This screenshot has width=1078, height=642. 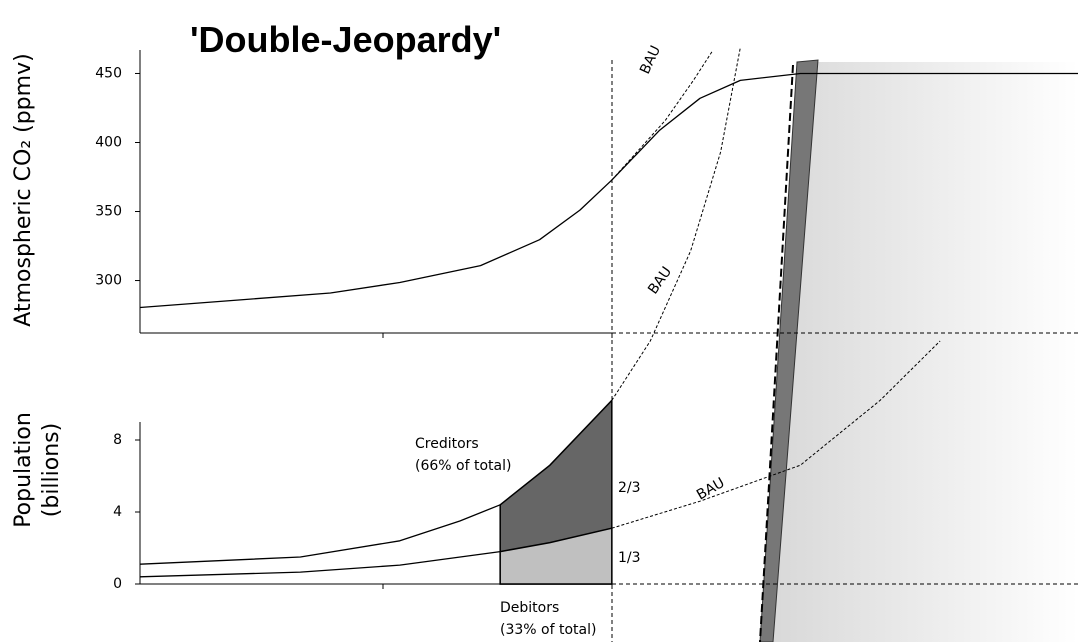 What do you see at coordinates (108, 142) in the screenshot?
I see `y-tick-label: 400` at bounding box center [108, 142].